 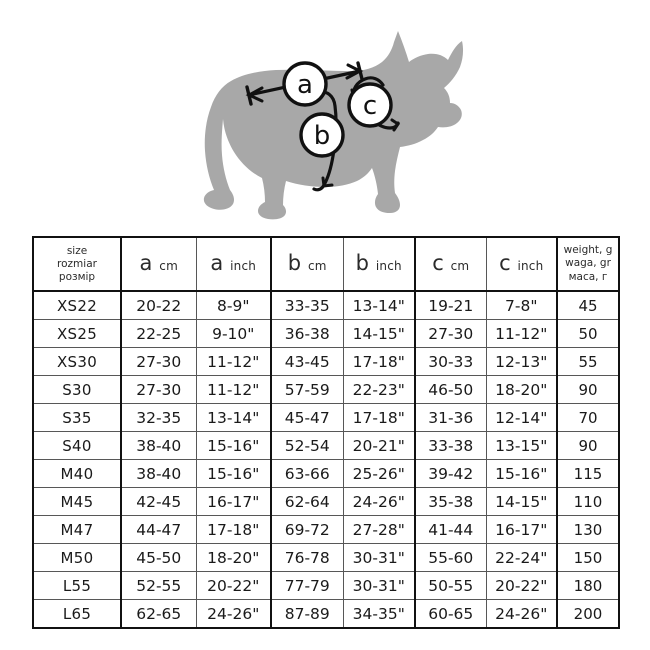 I want to click on dog-diagram-svg: a b c, so click(x=333, y=125).